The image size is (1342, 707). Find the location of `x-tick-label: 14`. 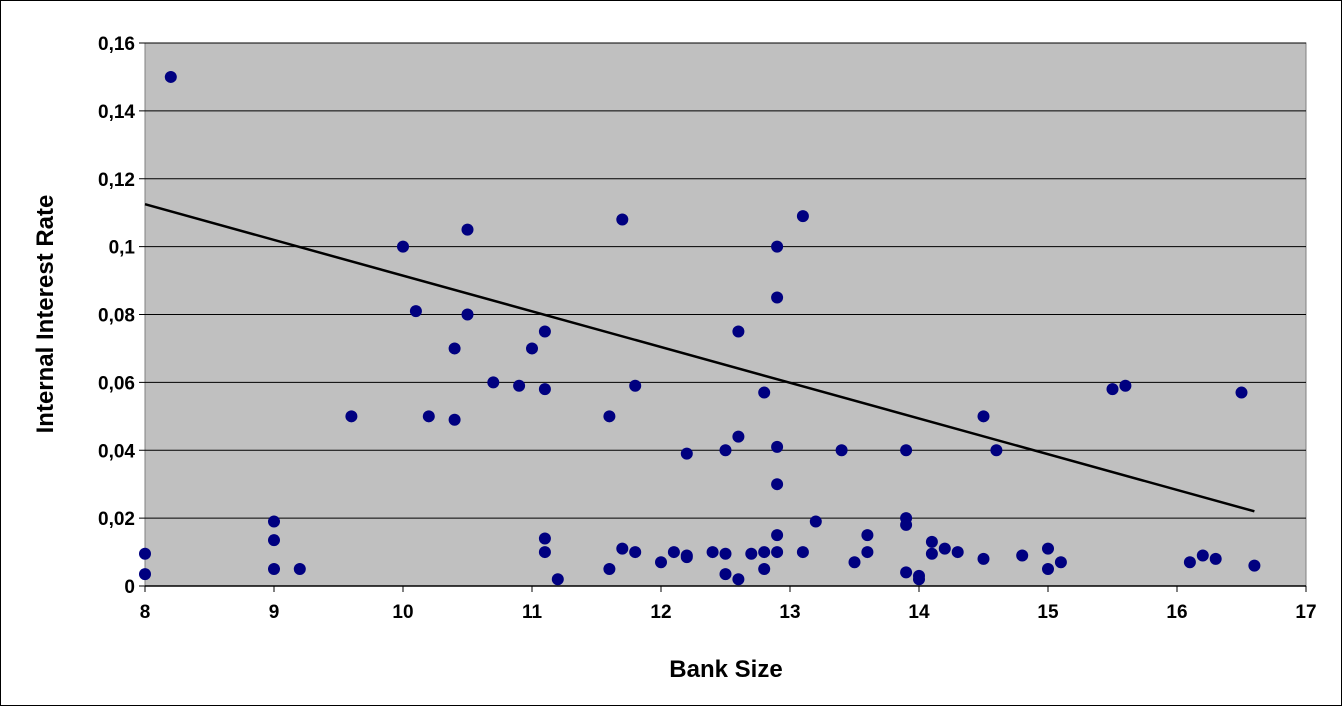

x-tick-label: 14 is located at coordinates (919, 612).